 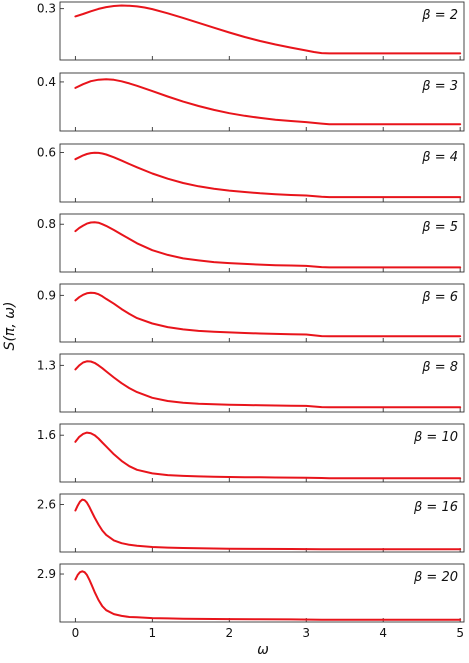 I want to click on beta-label: β = 2, so click(x=439, y=15).